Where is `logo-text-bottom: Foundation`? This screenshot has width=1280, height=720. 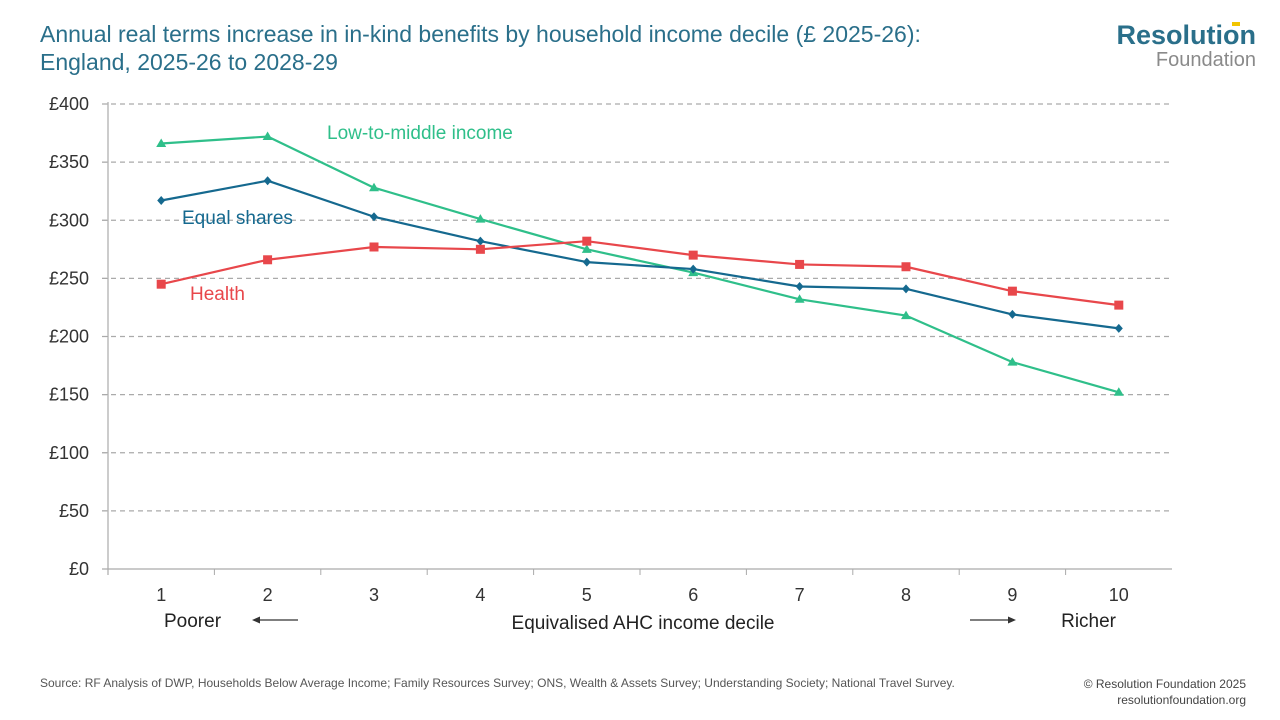 logo-text-bottom: Foundation is located at coordinates (1205, 60).